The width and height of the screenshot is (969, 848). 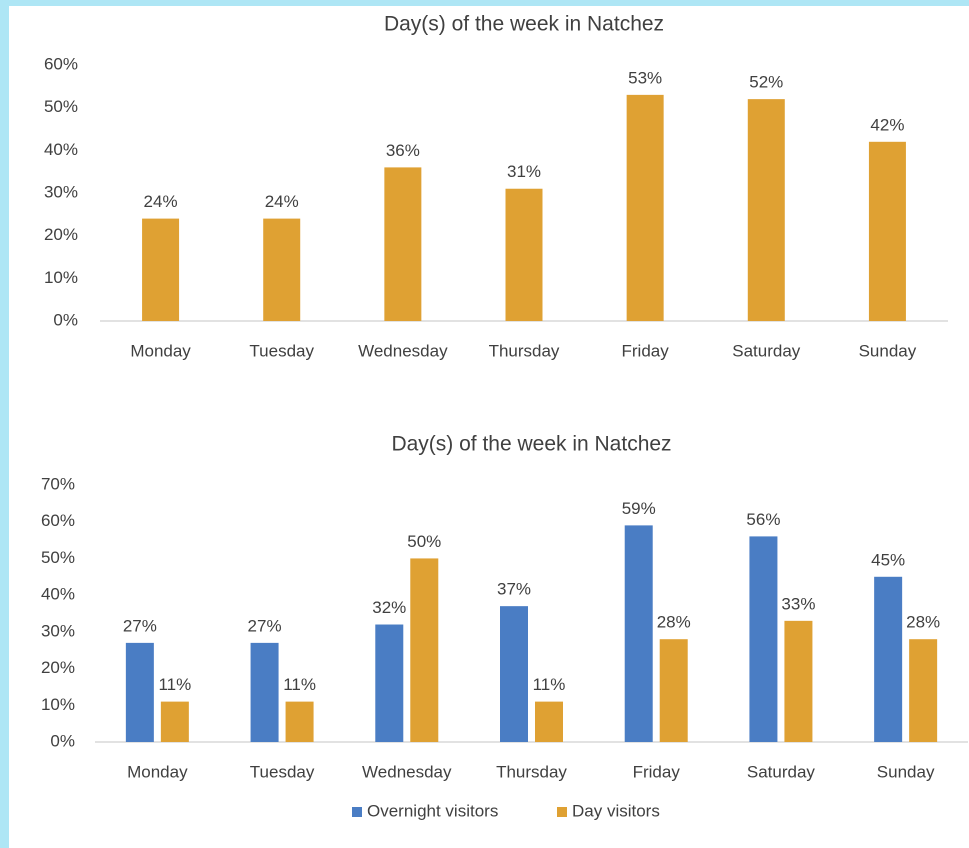 What do you see at coordinates (403, 150) in the screenshot?
I see `data-label: 36%` at bounding box center [403, 150].